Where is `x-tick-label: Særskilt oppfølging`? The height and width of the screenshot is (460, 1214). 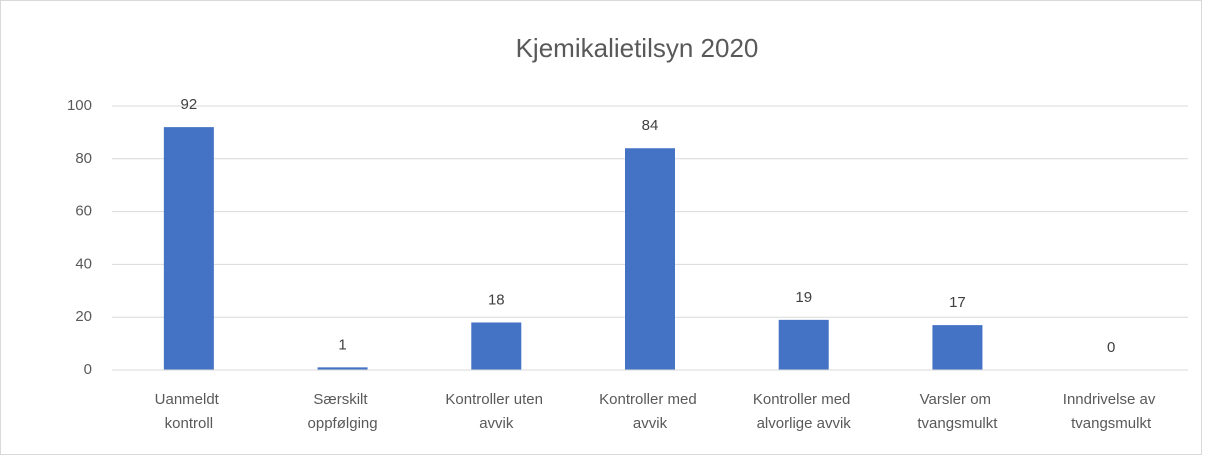 x-tick-label: Særskilt oppfølging is located at coordinates (343, 411).